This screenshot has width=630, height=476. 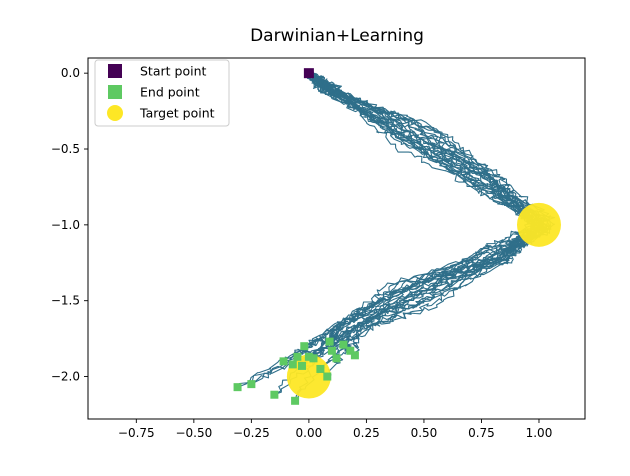 I want to click on legend: Start point End point Target point, so click(x=162, y=93).